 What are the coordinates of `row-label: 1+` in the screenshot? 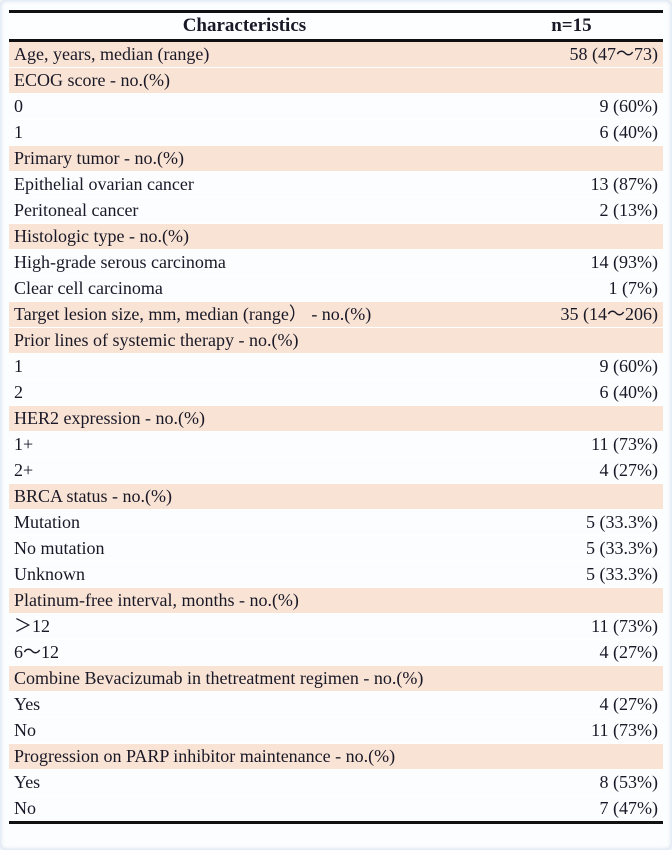 It's located at (24, 444).